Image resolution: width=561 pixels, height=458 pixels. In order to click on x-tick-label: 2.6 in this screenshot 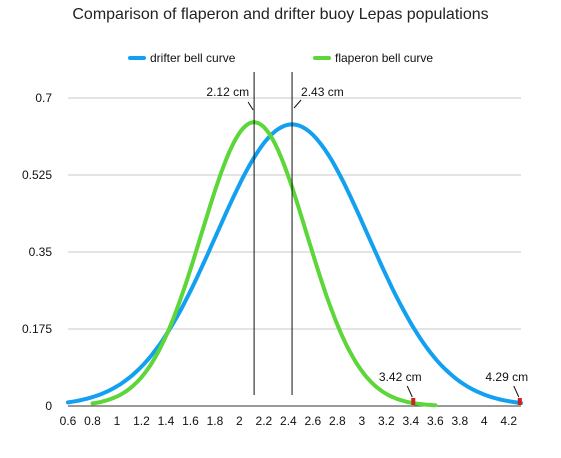, I will do `click(313, 421)`.